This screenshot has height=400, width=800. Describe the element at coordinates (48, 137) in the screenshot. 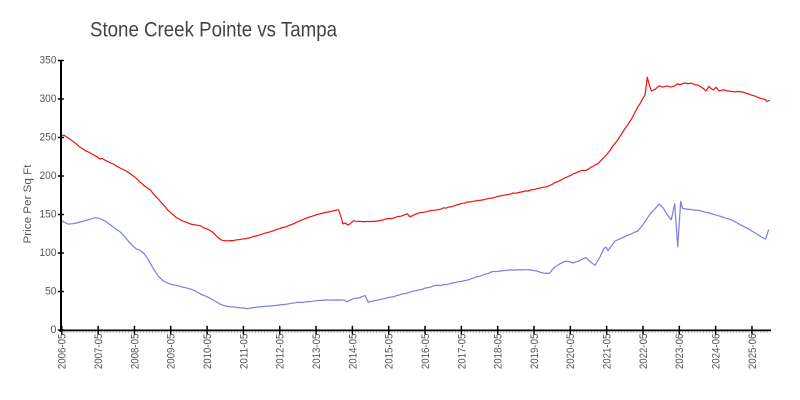

I see `svg-text: 250` at that location.